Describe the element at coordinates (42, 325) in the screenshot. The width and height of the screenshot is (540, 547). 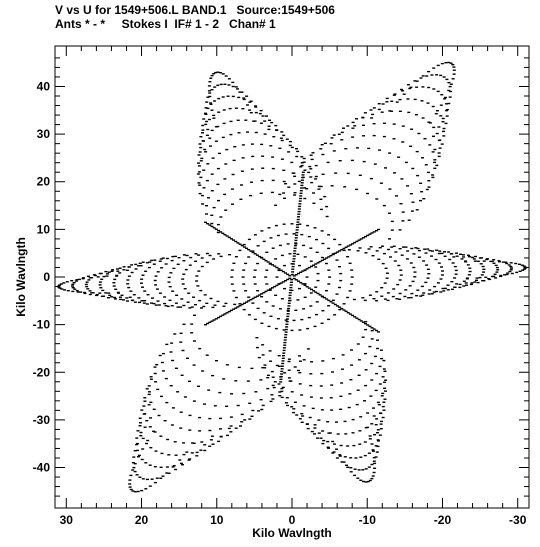
I see `y-tick-label: -10` at that location.